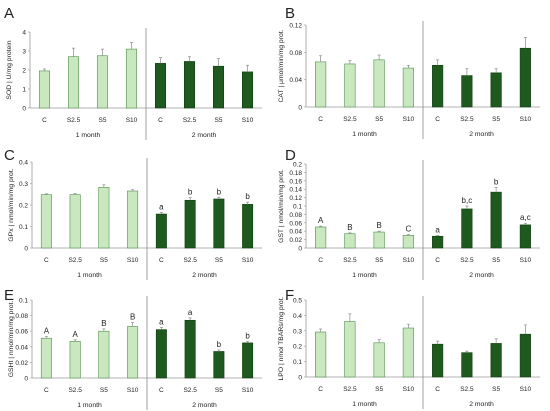 The height and width of the screenshot is (411, 550). What do you see at coordinates (295, 190) in the screenshot?
I see `y-tick-label: 0.14` at bounding box center [295, 190].